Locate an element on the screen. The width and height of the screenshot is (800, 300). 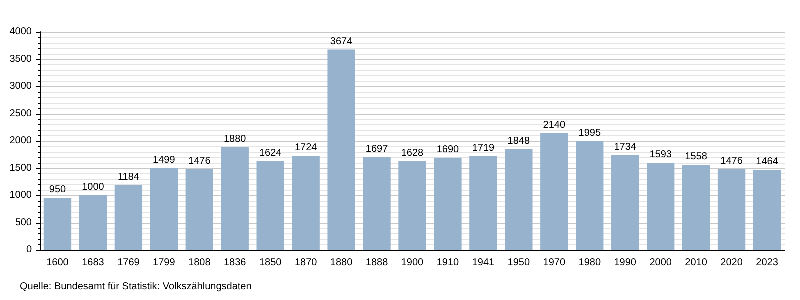
data-label: 1880 is located at coordinates (235, 140).